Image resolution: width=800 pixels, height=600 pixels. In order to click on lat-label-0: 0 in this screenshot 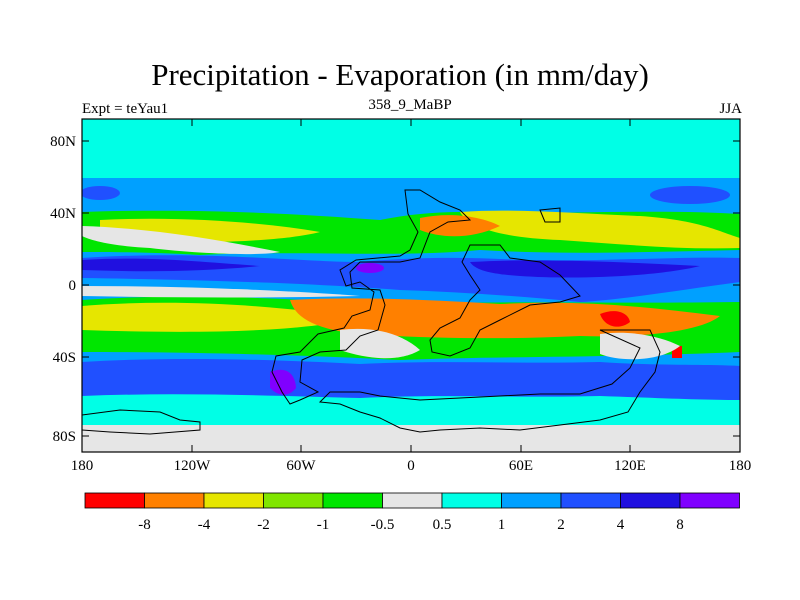, I will do `click(73, 286)`.